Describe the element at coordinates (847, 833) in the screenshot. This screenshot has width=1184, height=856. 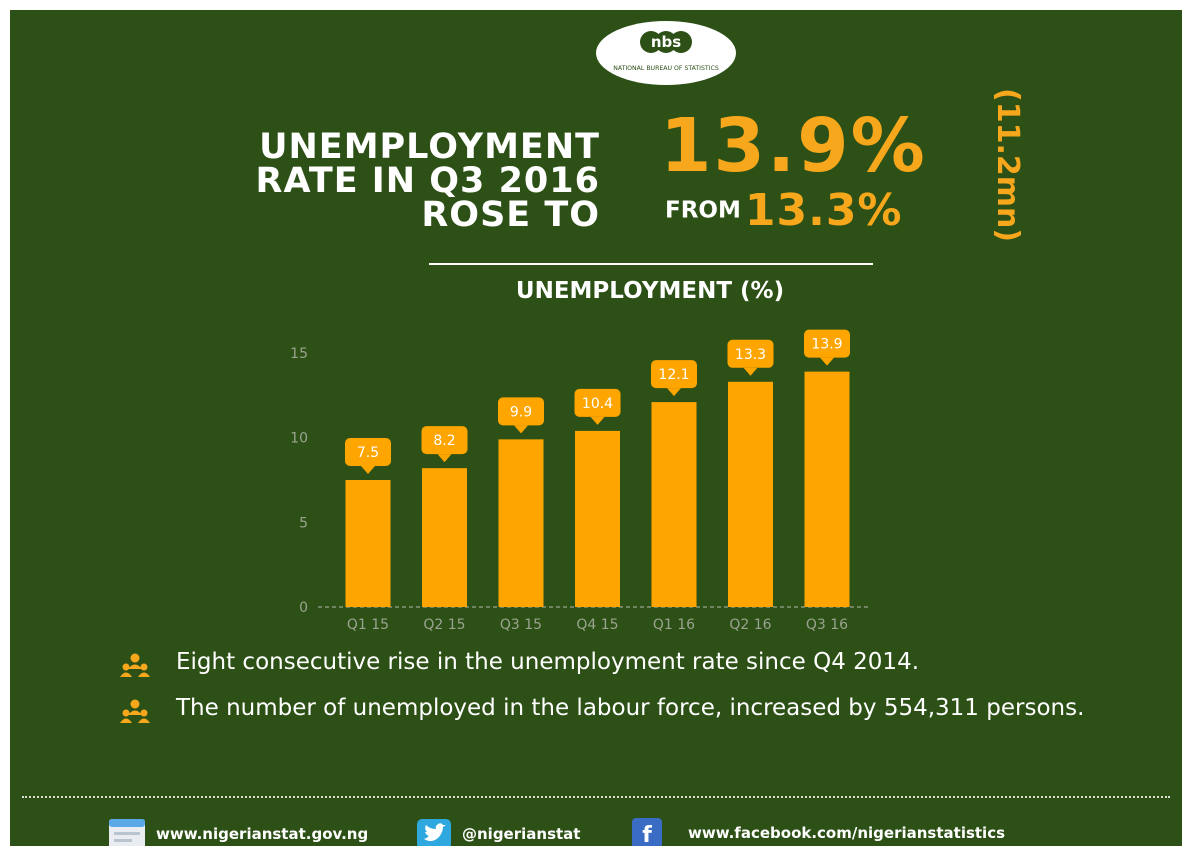
I see `facebook-link: www.facebook.com/nigerianstatistics` at that location.